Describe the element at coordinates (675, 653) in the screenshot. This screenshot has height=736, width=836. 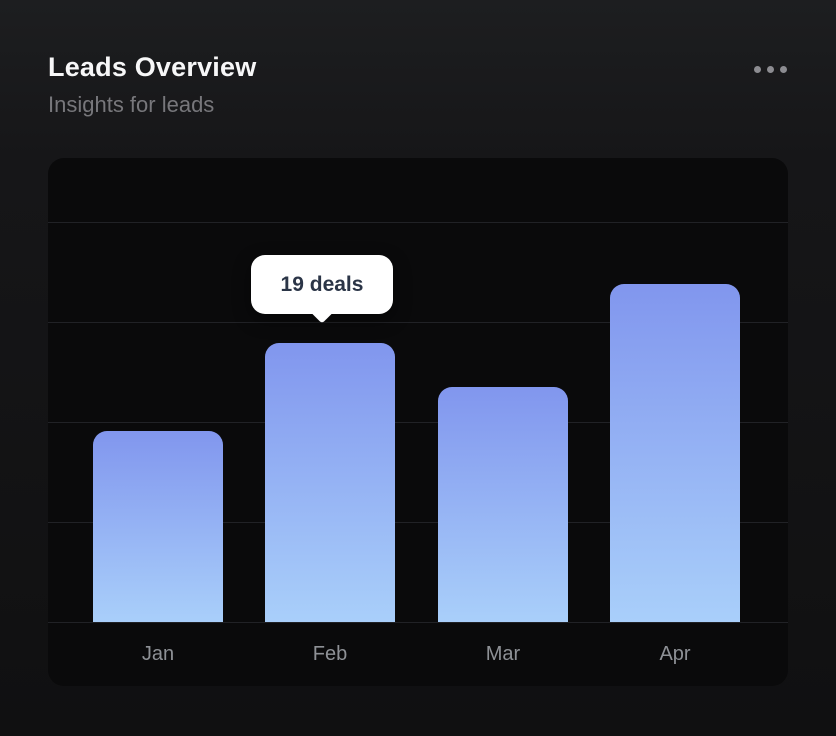
I see `x-axis-label-apr: Apr` at that location.